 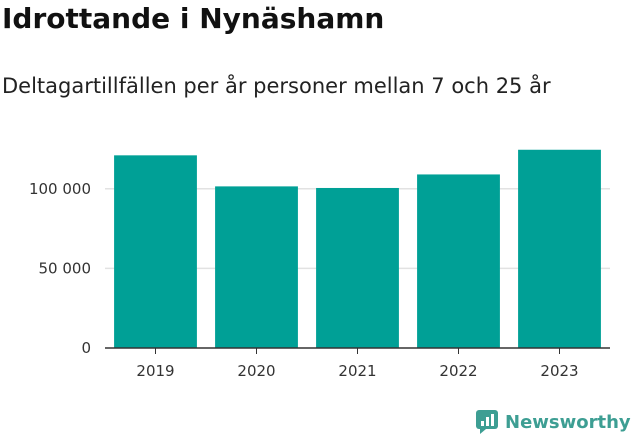 I want to click on chart-title: Idrottande i Nynäshamn, so click(x=193, y=18).